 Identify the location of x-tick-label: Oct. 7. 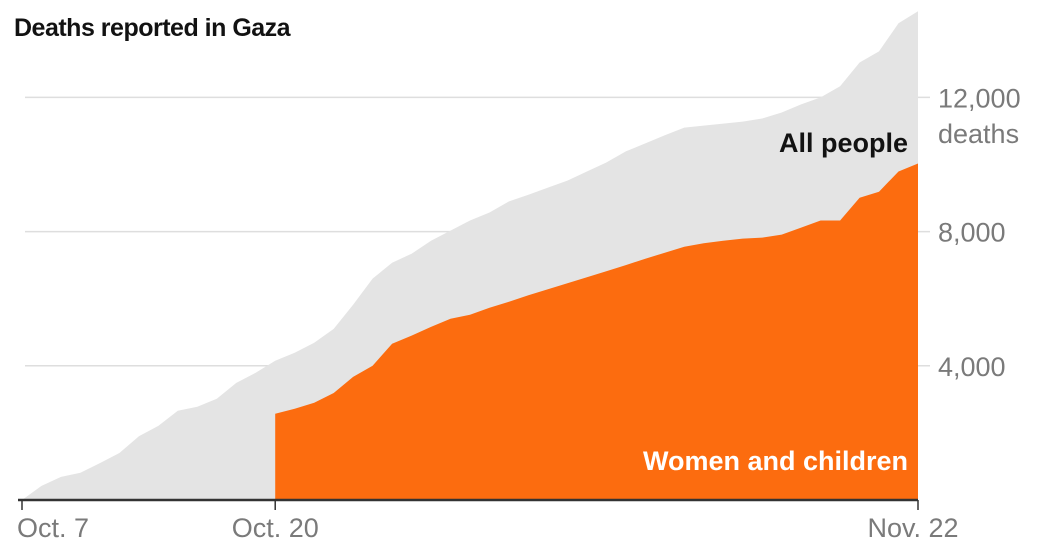
(53, 528).